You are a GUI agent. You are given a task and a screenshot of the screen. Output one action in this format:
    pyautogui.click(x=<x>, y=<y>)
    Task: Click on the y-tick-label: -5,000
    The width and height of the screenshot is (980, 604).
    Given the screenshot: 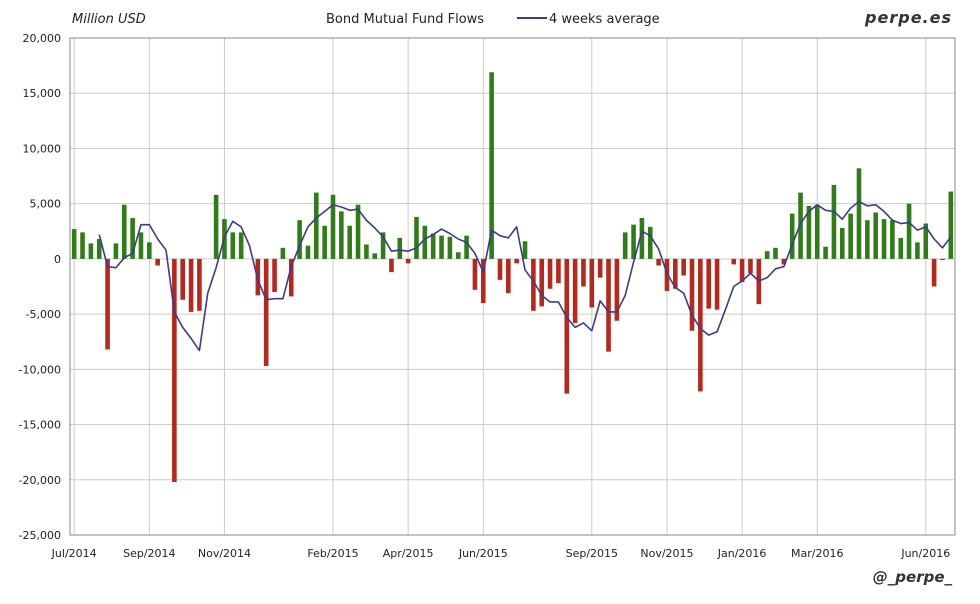 What is the action you would take?
    pyautogui.click(x=43, y=314)
    